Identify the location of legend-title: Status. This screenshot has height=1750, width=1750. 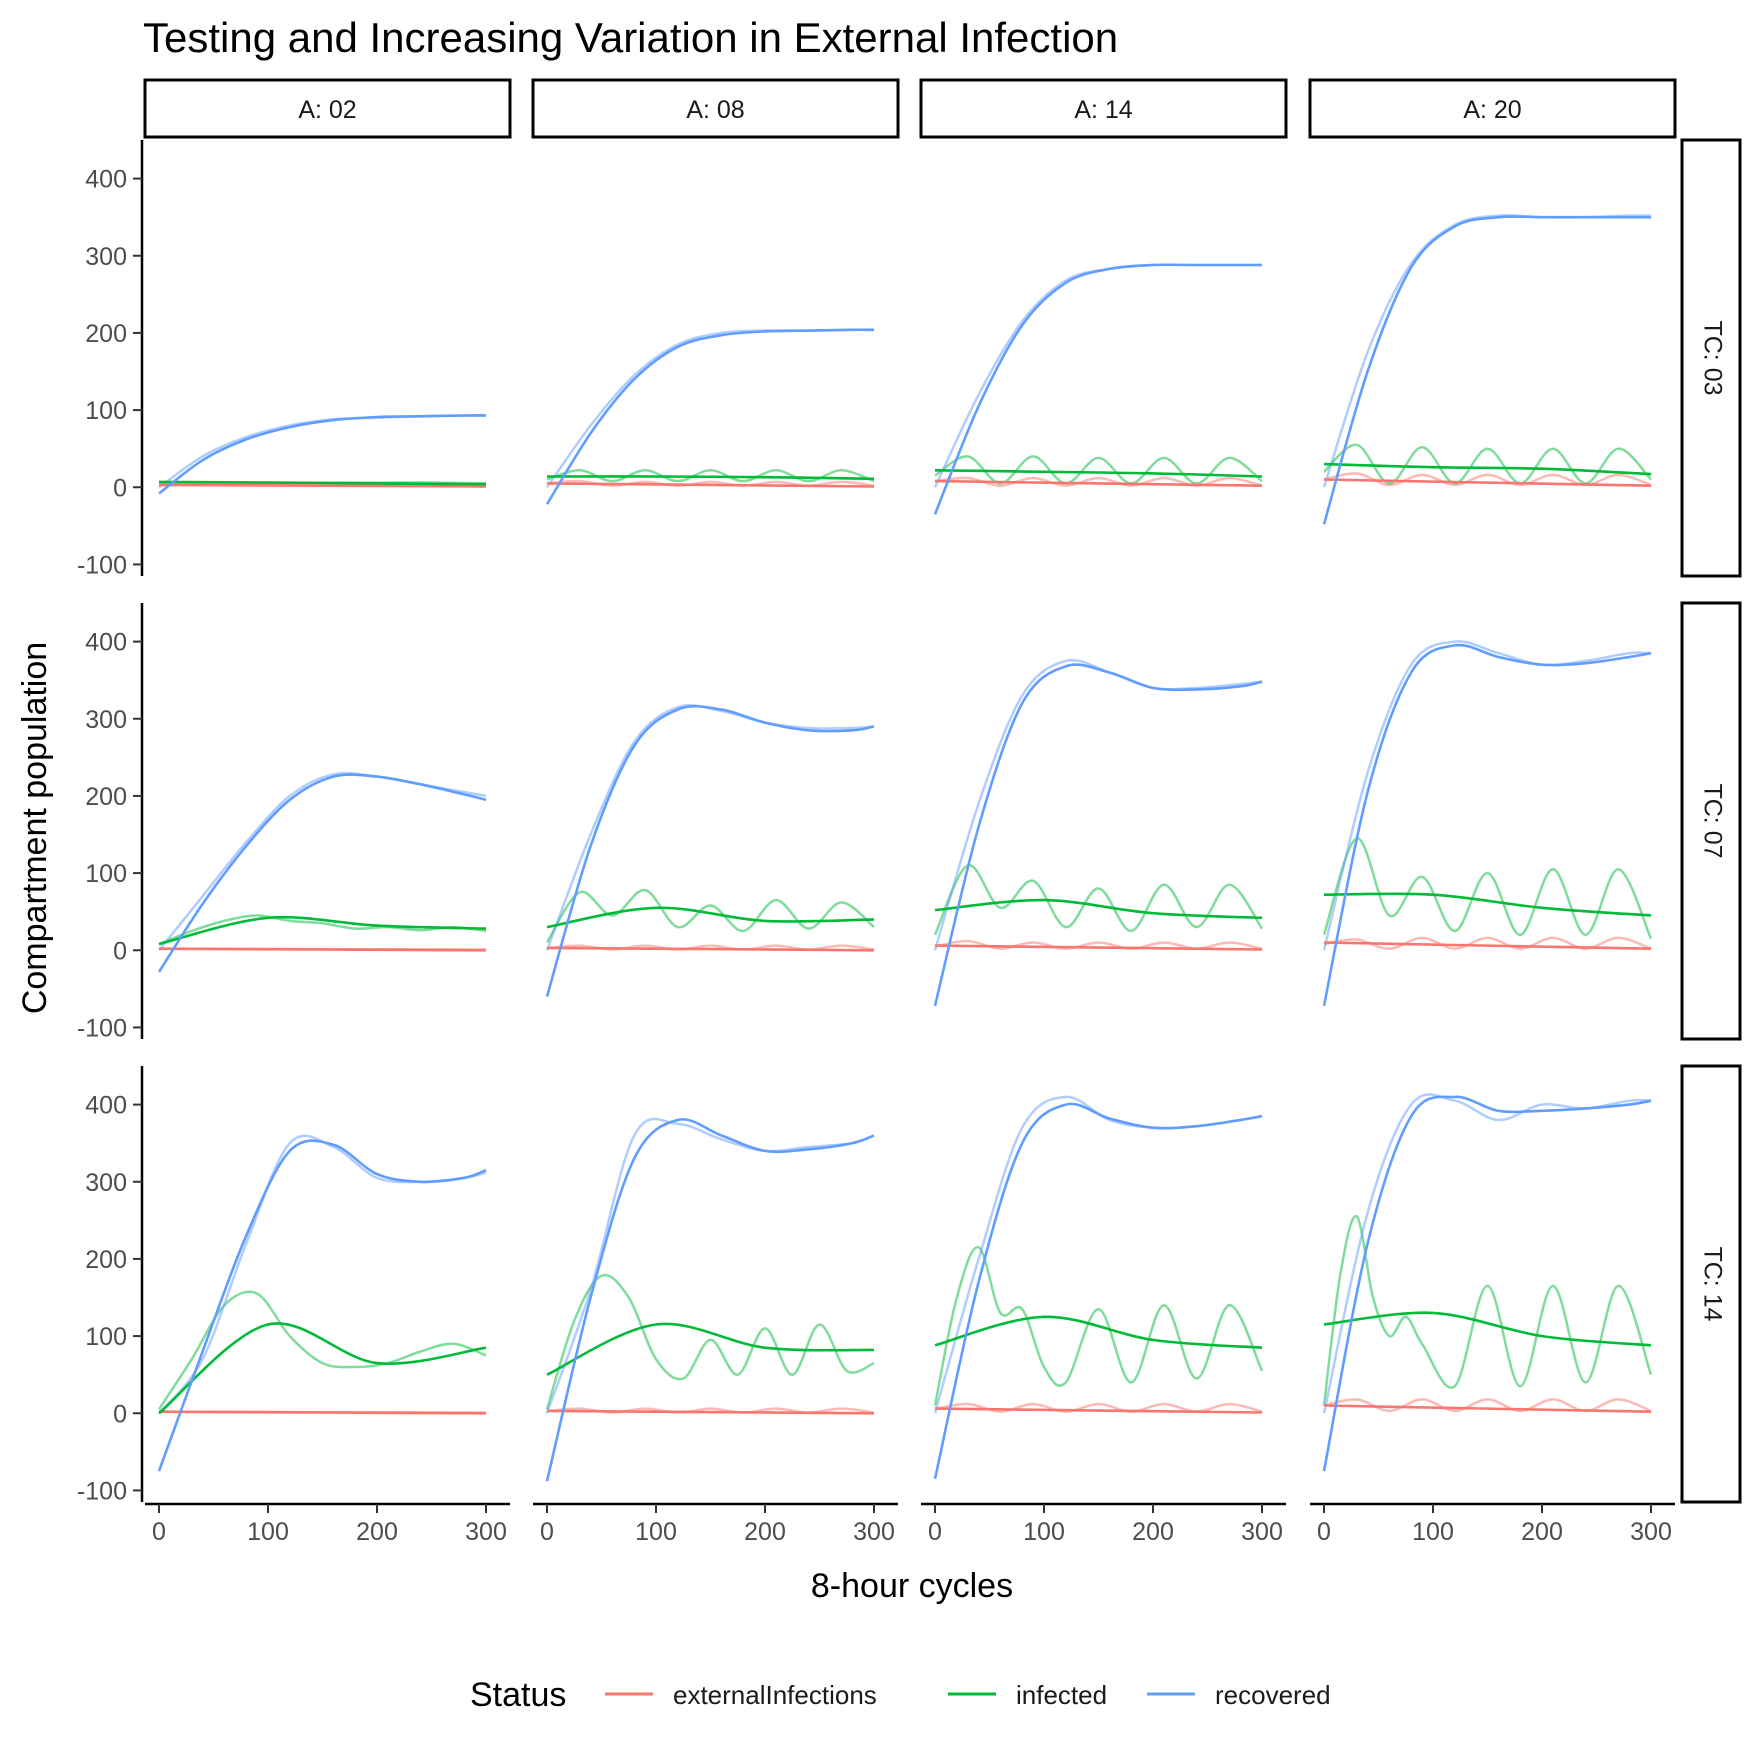
(518, 1695).